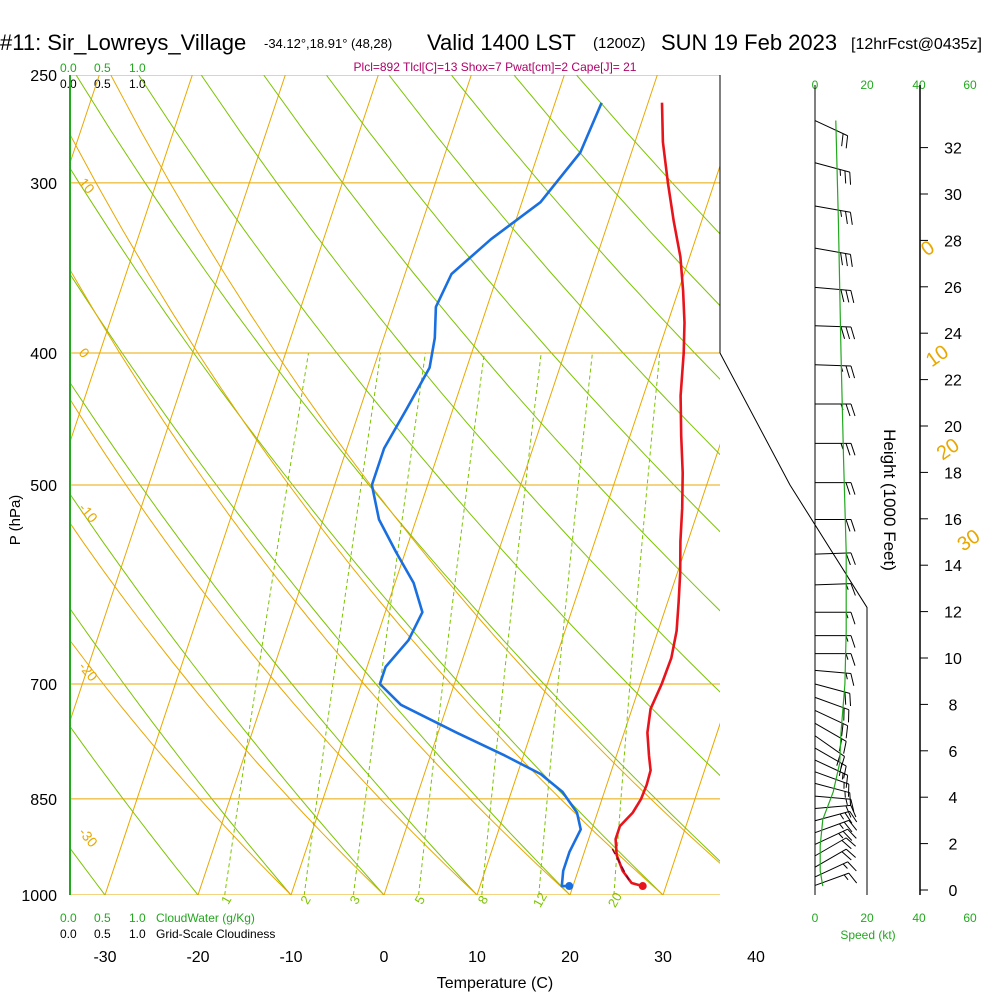  Describe the element at coordinates (894, 926) in the screenshot. I see `speed-scale-bottom: 0 20 40 60 Speed (kt)` at that location.